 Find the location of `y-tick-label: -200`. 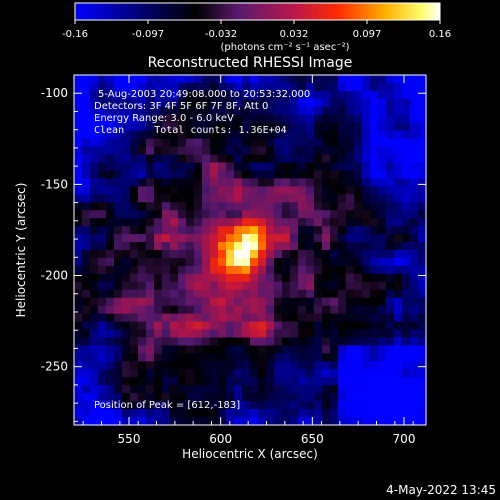

y-tick-label: -200 is located at coordinates (54, 276).